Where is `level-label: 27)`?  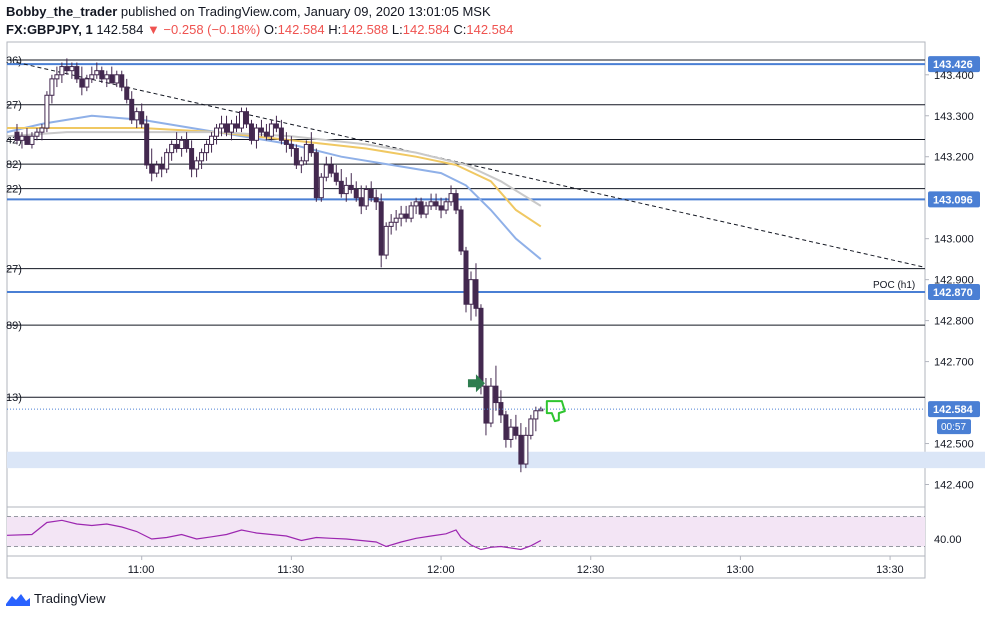
level-label: 27) is located at coordinates (14, 270).